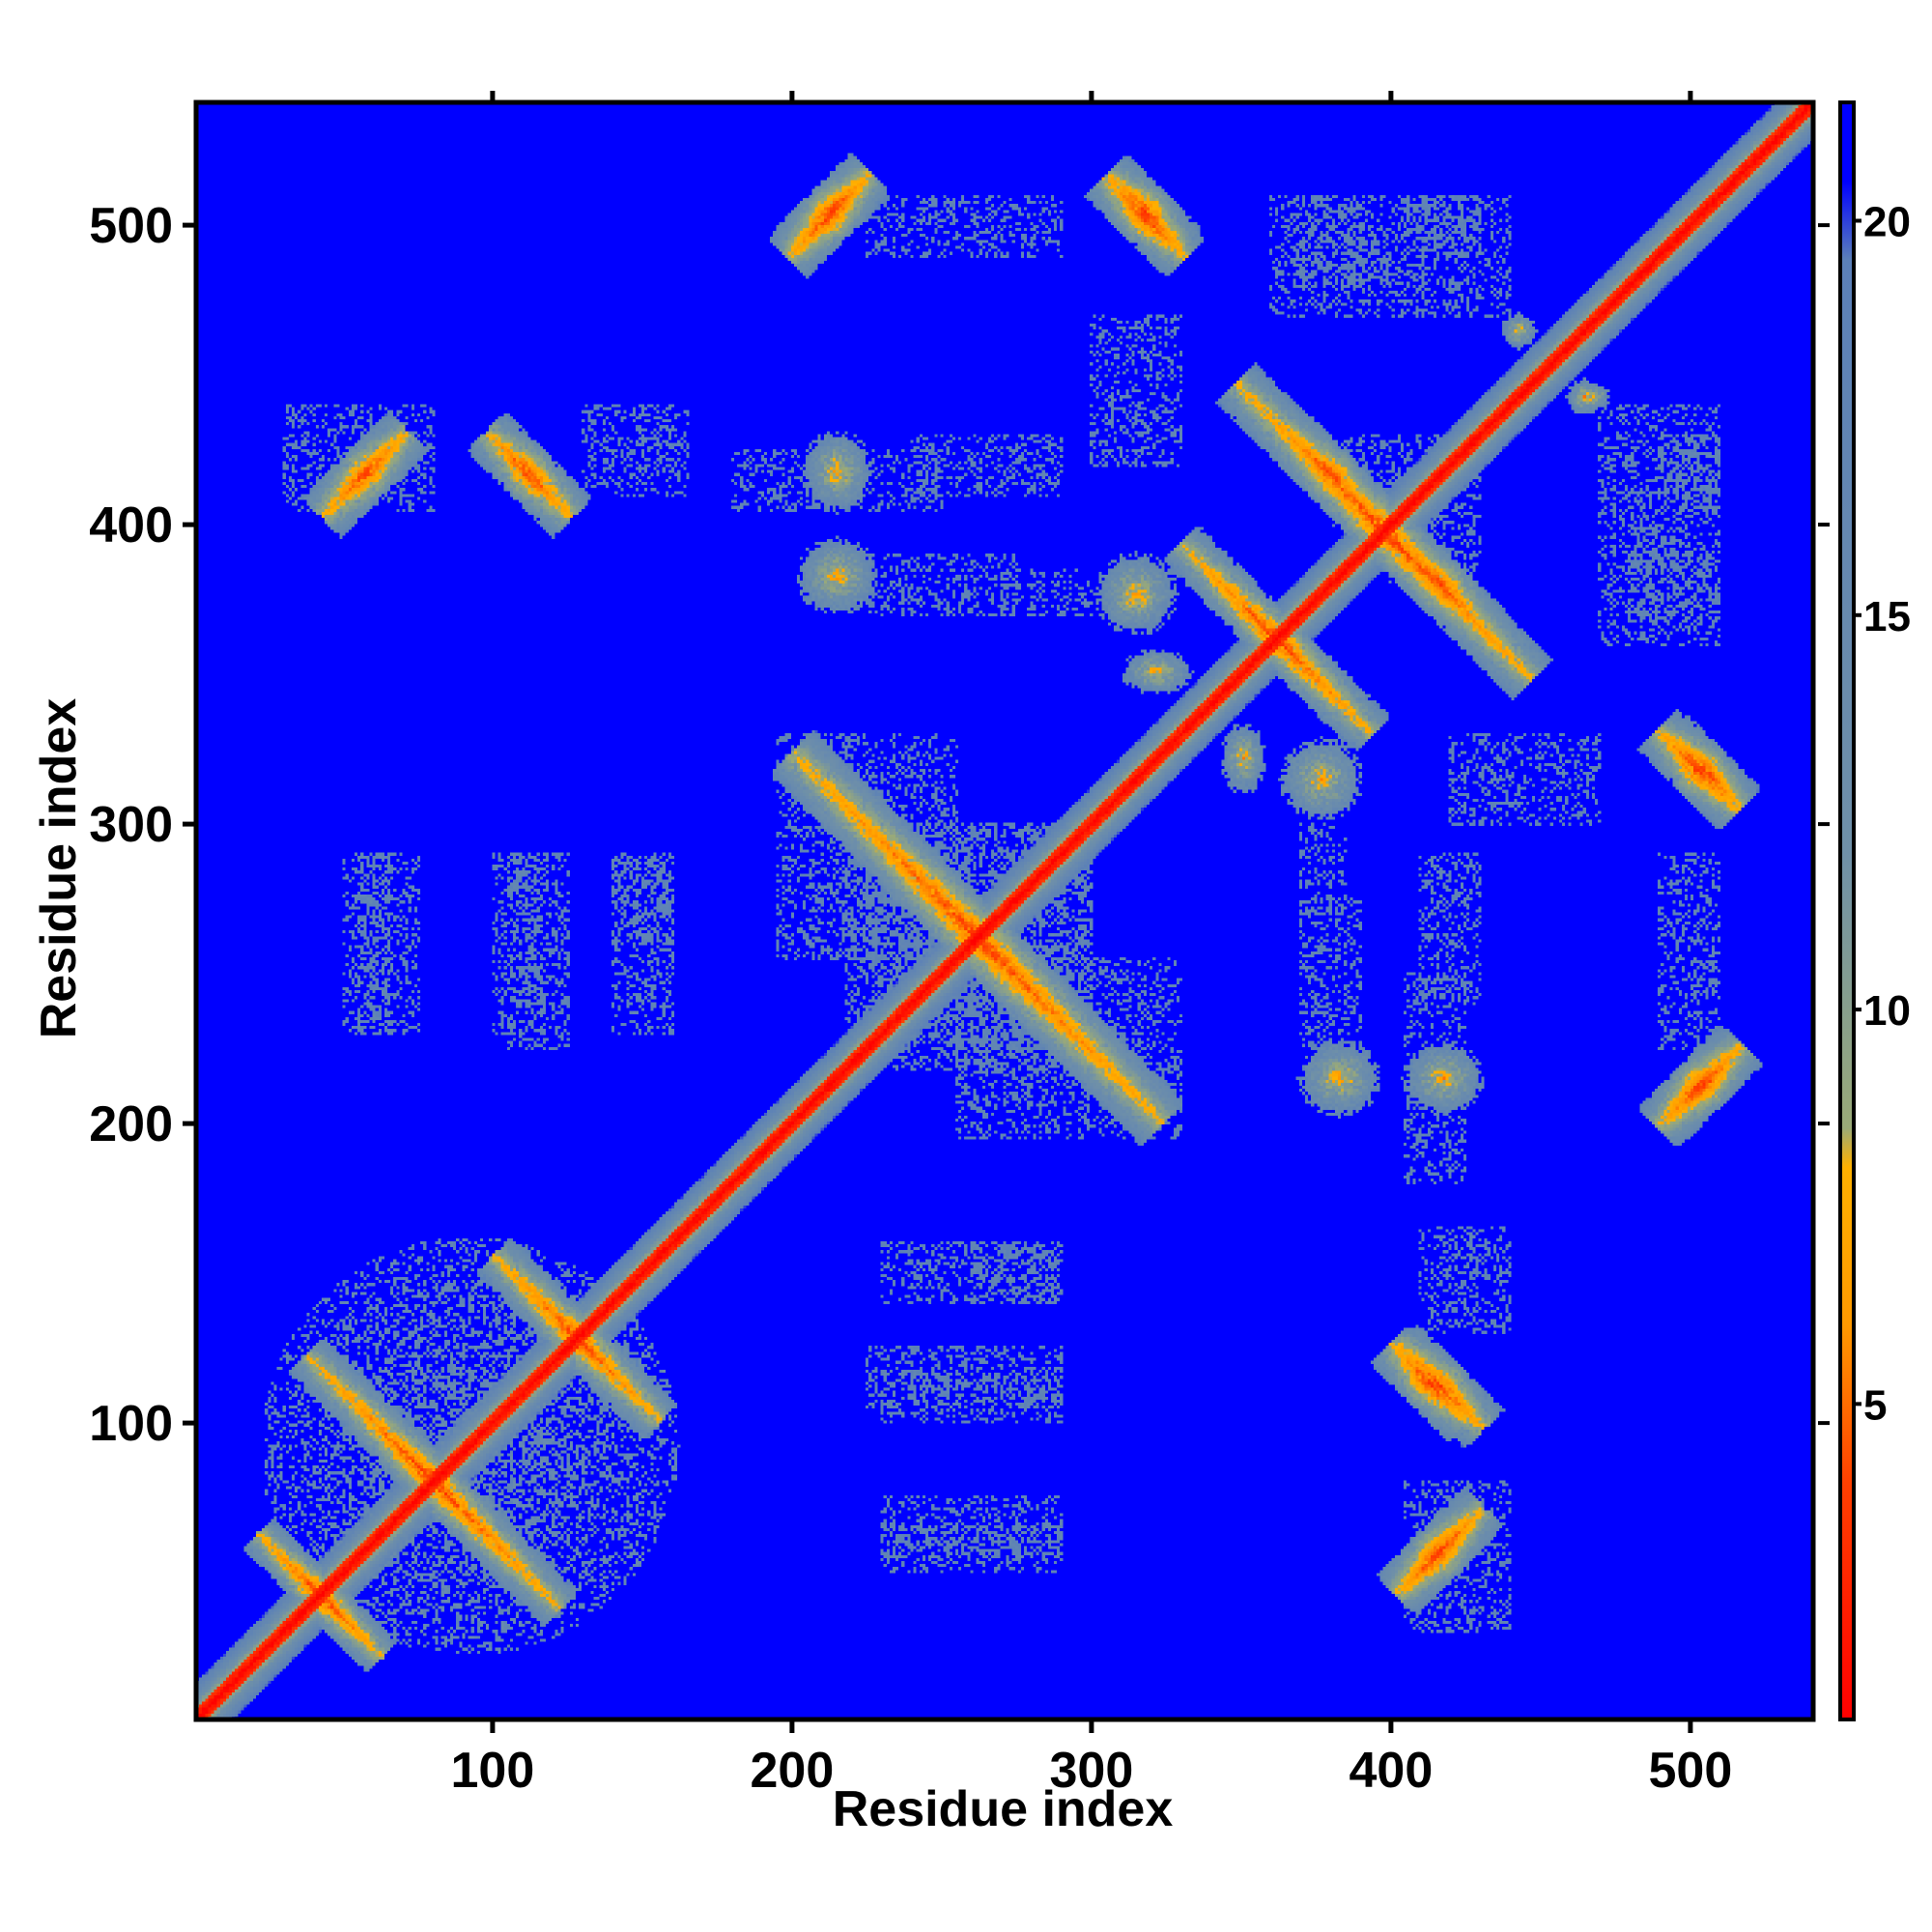 Image resolution: width=1932 pixels, height=1932 pixels. I want to click on y-axis-label: Residue index, so click(59, 868).